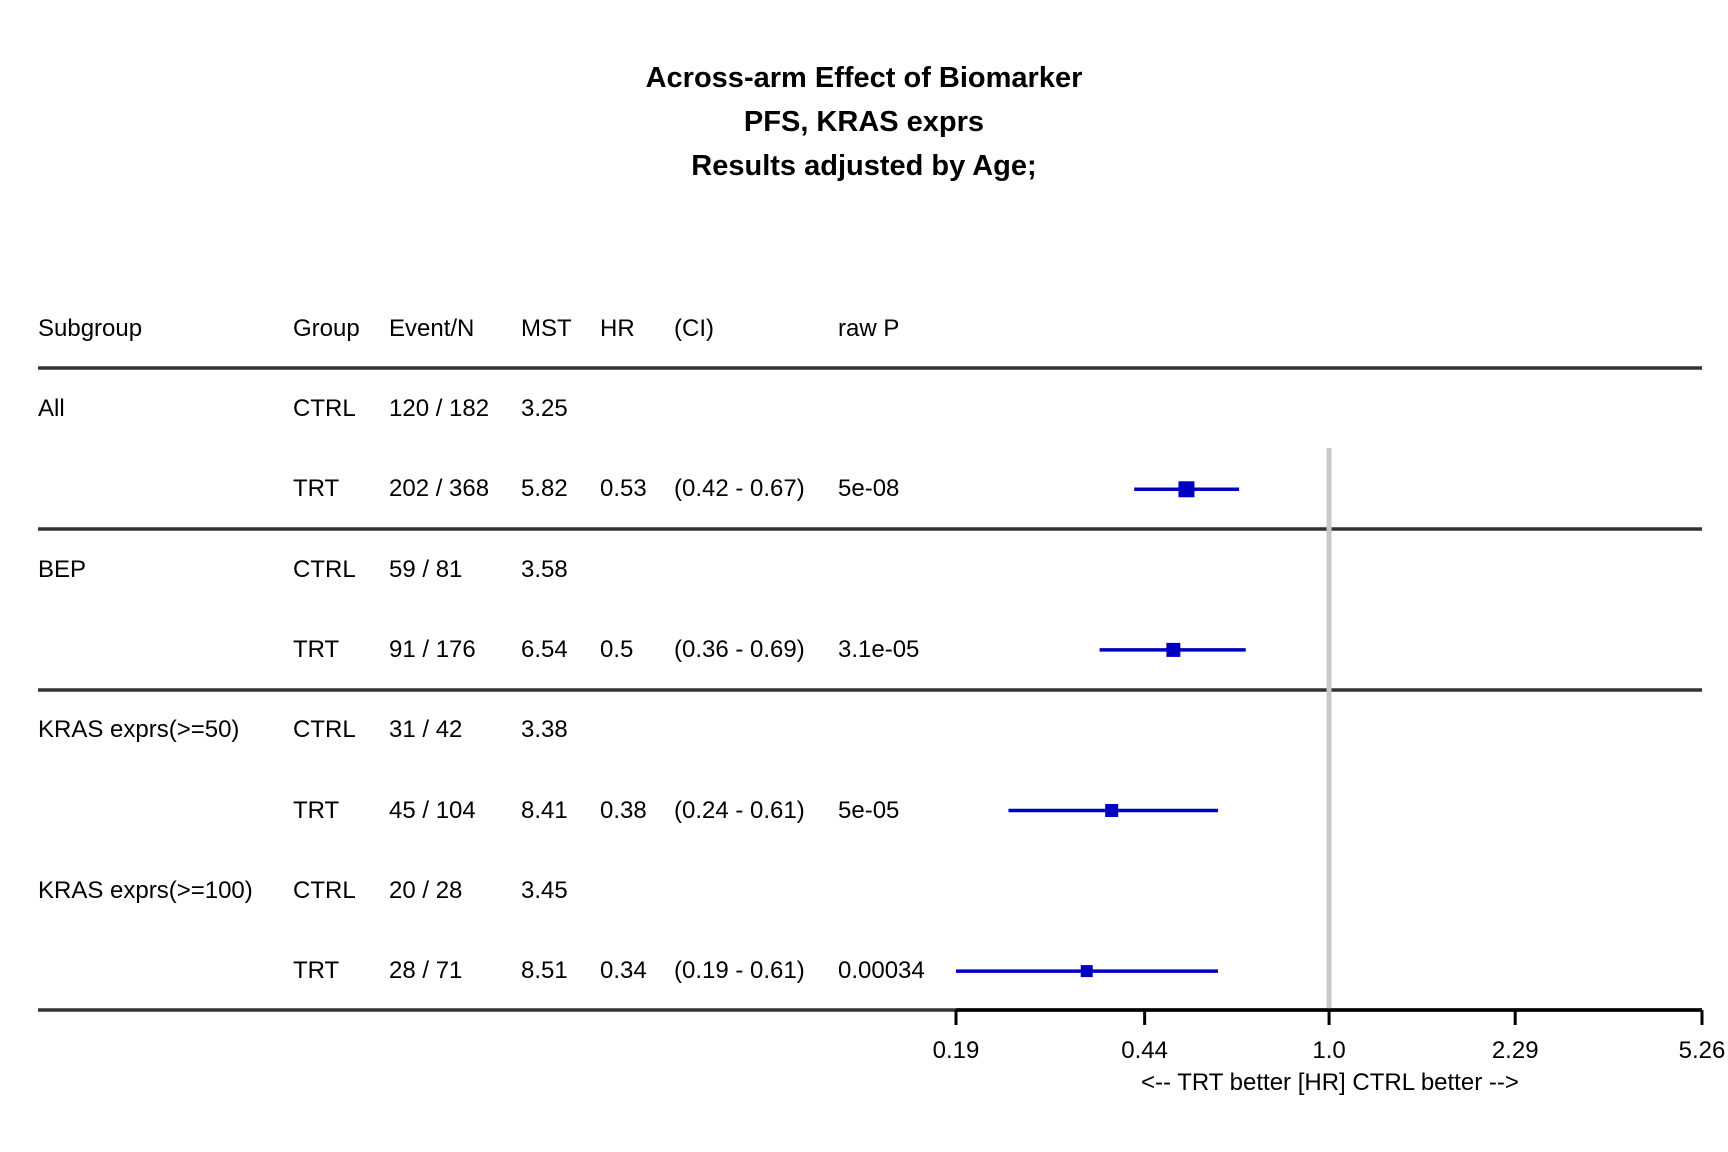 The width and height of the screenshot is (1728, 1152). I want to click on chart-title-line1: Across-arm Effect of Biomarker, so click(864, 78).